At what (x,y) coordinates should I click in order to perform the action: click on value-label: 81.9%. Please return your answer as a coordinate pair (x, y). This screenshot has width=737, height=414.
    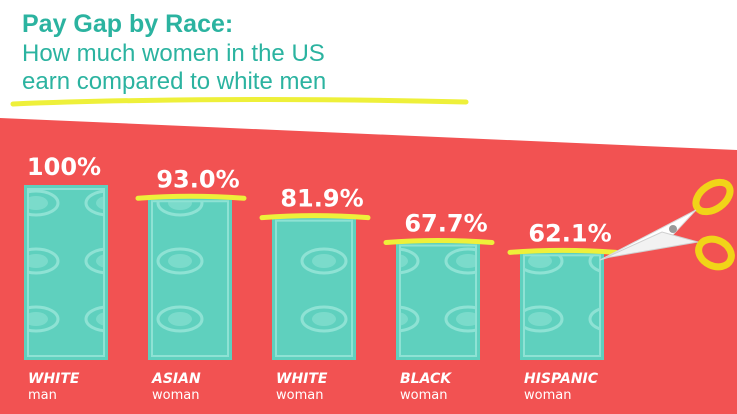
    Looking at the image, I should click on (321, 199).